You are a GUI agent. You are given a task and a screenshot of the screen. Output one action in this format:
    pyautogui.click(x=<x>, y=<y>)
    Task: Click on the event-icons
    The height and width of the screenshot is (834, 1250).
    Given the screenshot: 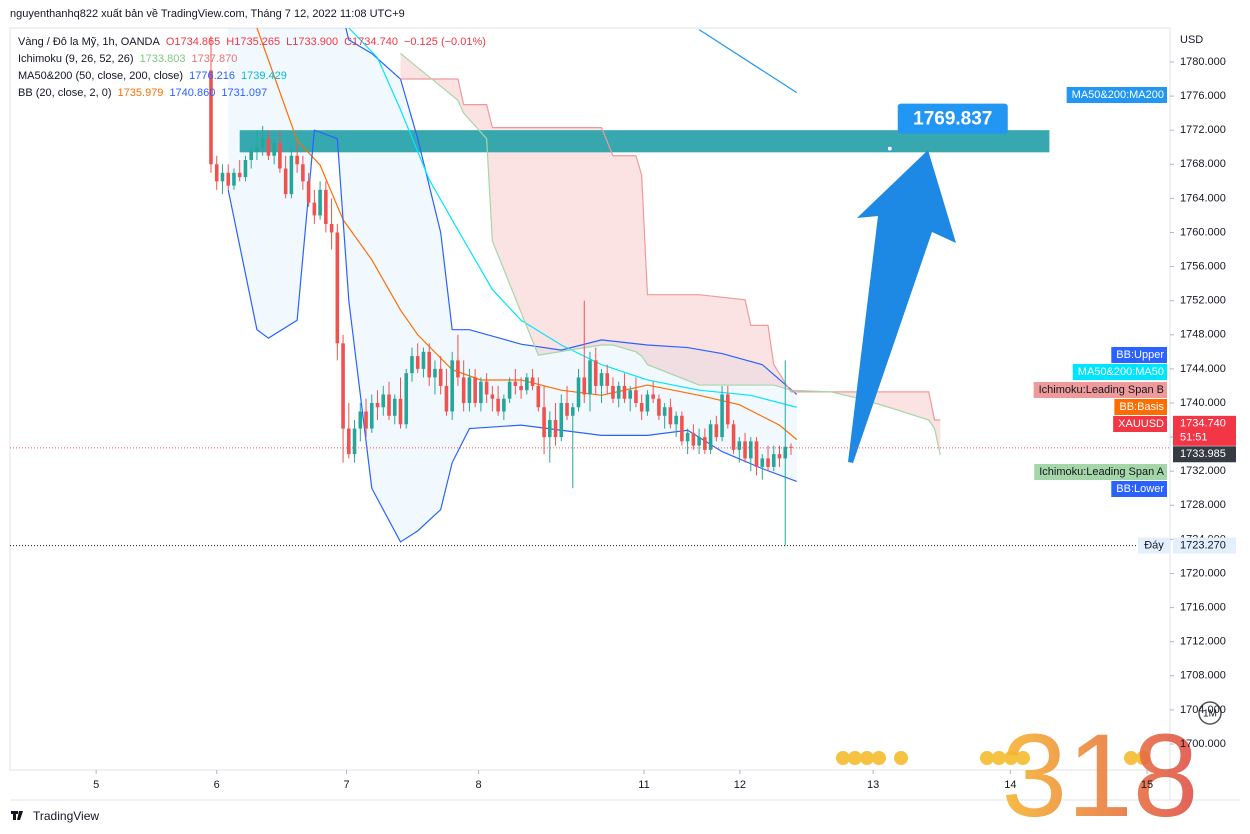 What is the action you would take?
    pyautogui.click(x=993, y=758)
    